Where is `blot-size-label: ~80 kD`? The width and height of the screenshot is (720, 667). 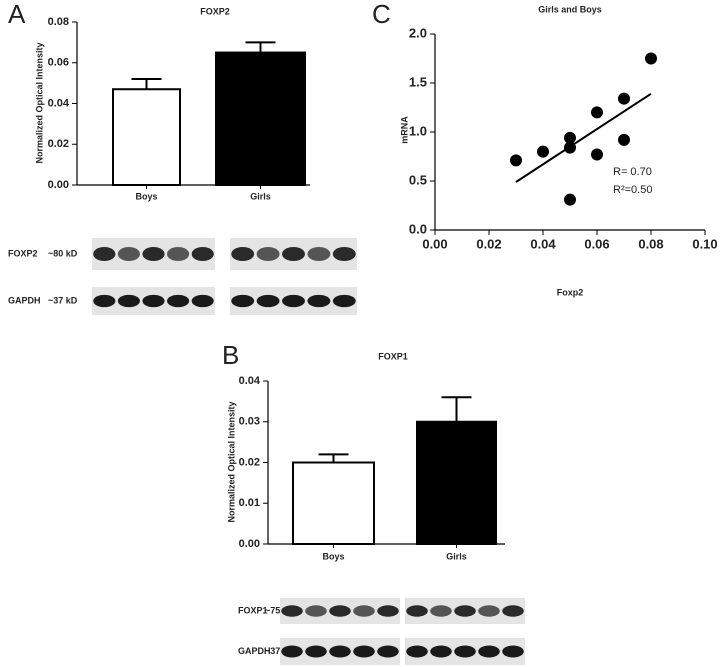
blot-size-label: ~80 kD is located at coordinates (63, 253).